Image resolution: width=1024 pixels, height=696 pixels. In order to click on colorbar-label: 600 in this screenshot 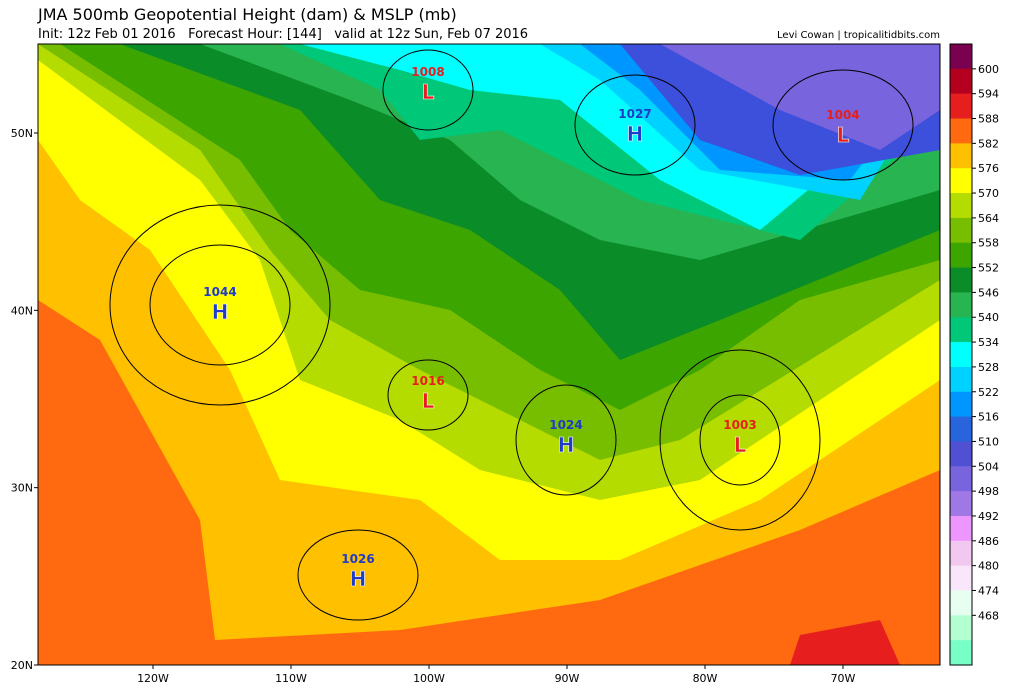, I will do `click(988, 69)`.